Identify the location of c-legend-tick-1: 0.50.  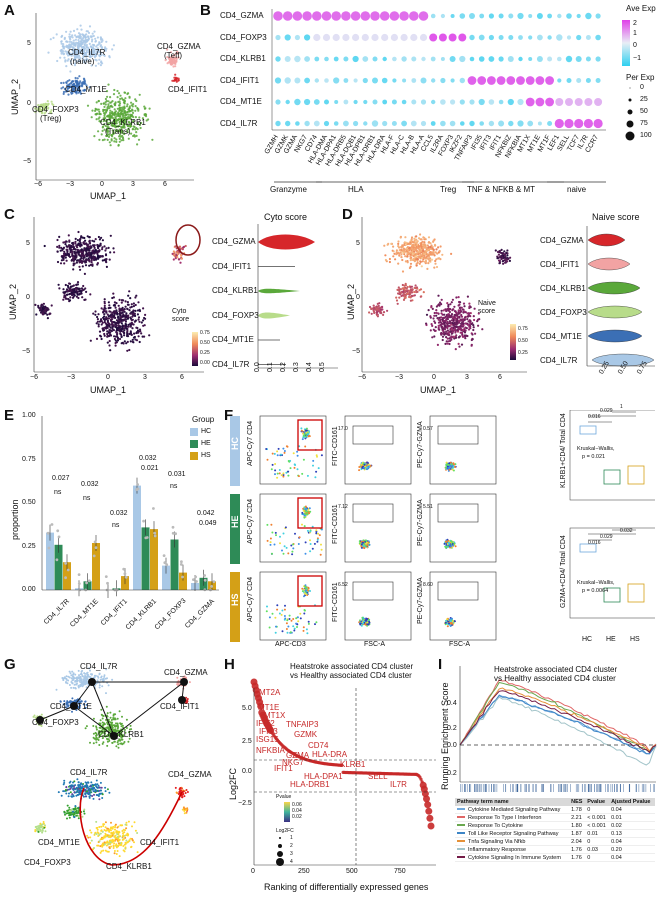
(205, 343).